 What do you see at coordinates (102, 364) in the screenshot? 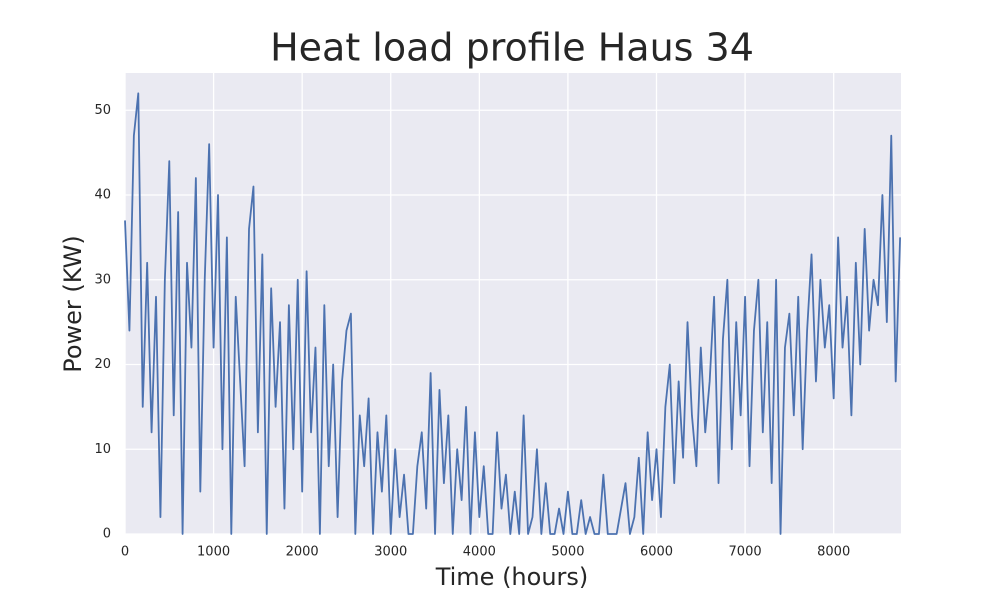
I see `y-tick-label: 20` at bounding box center [102, 364].